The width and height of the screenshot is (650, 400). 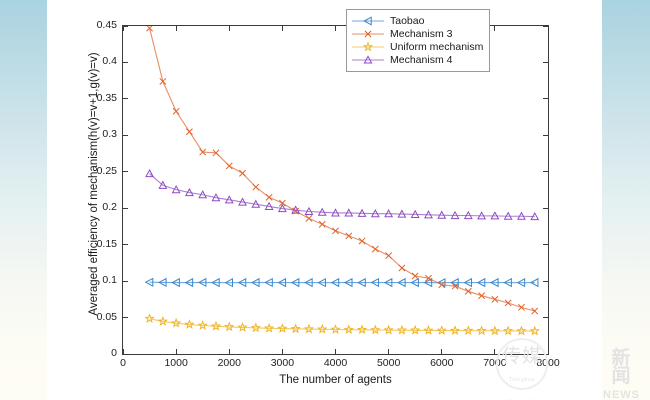 What do you see at coordinates (229, 363) in the screenshot?
I see `x-tick-label: 2000` at bounding box center [229, 363].